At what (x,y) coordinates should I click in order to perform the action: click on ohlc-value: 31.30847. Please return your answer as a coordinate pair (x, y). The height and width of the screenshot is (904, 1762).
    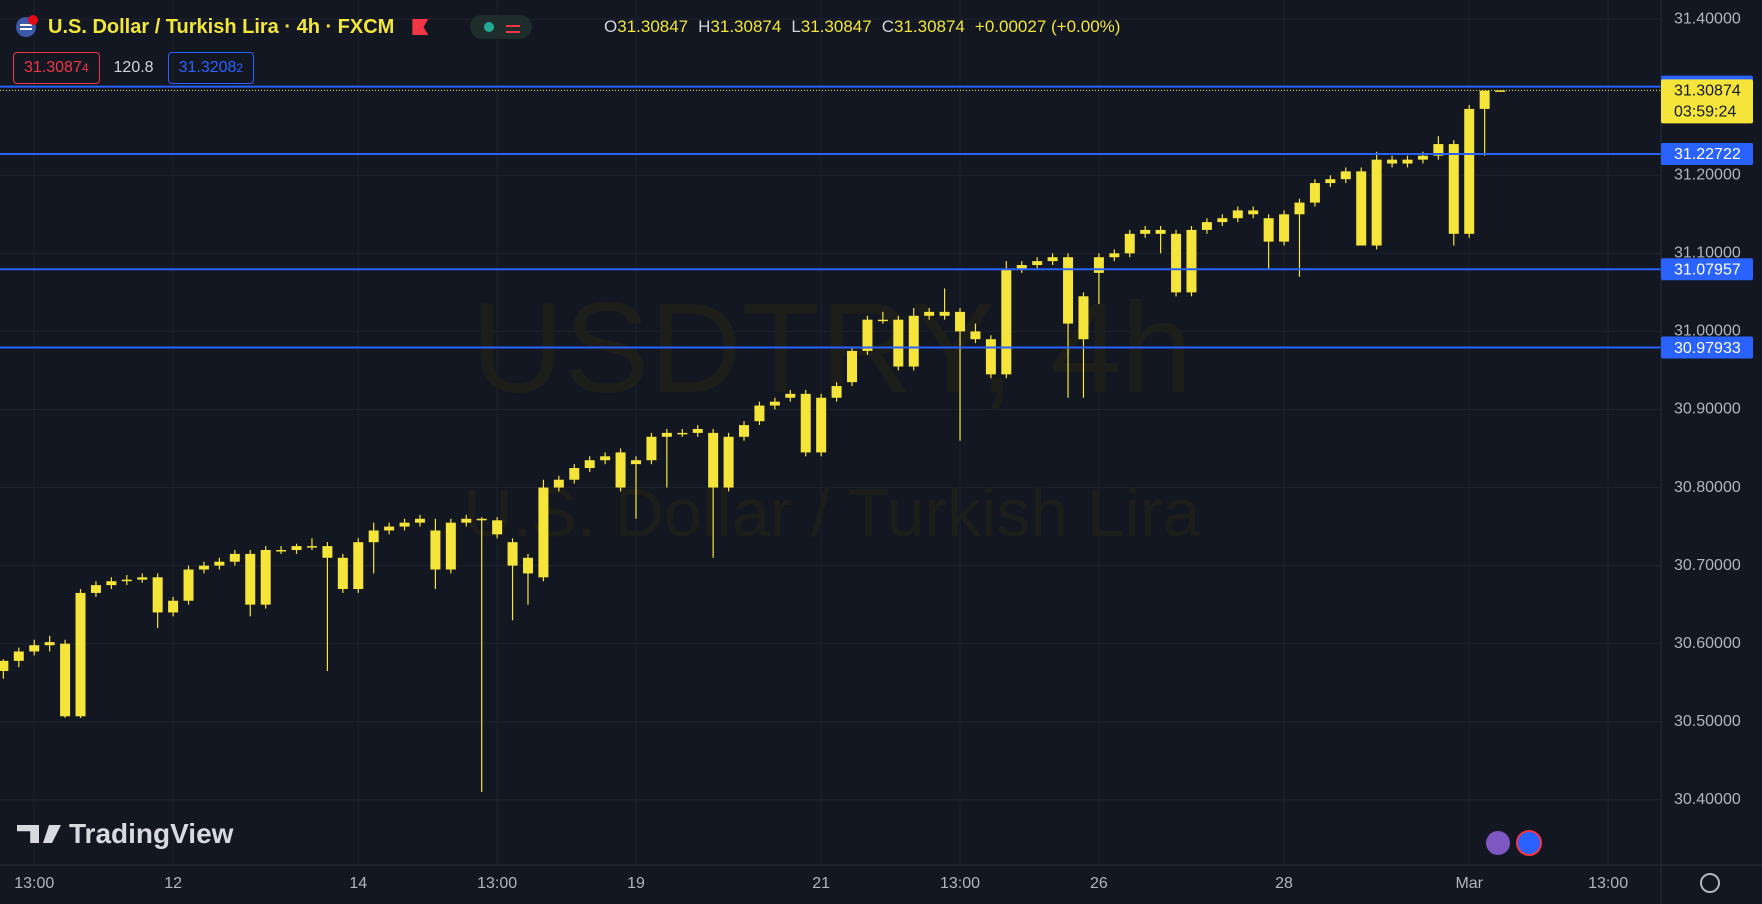
    Looking at the image, I should click on (653, 26).